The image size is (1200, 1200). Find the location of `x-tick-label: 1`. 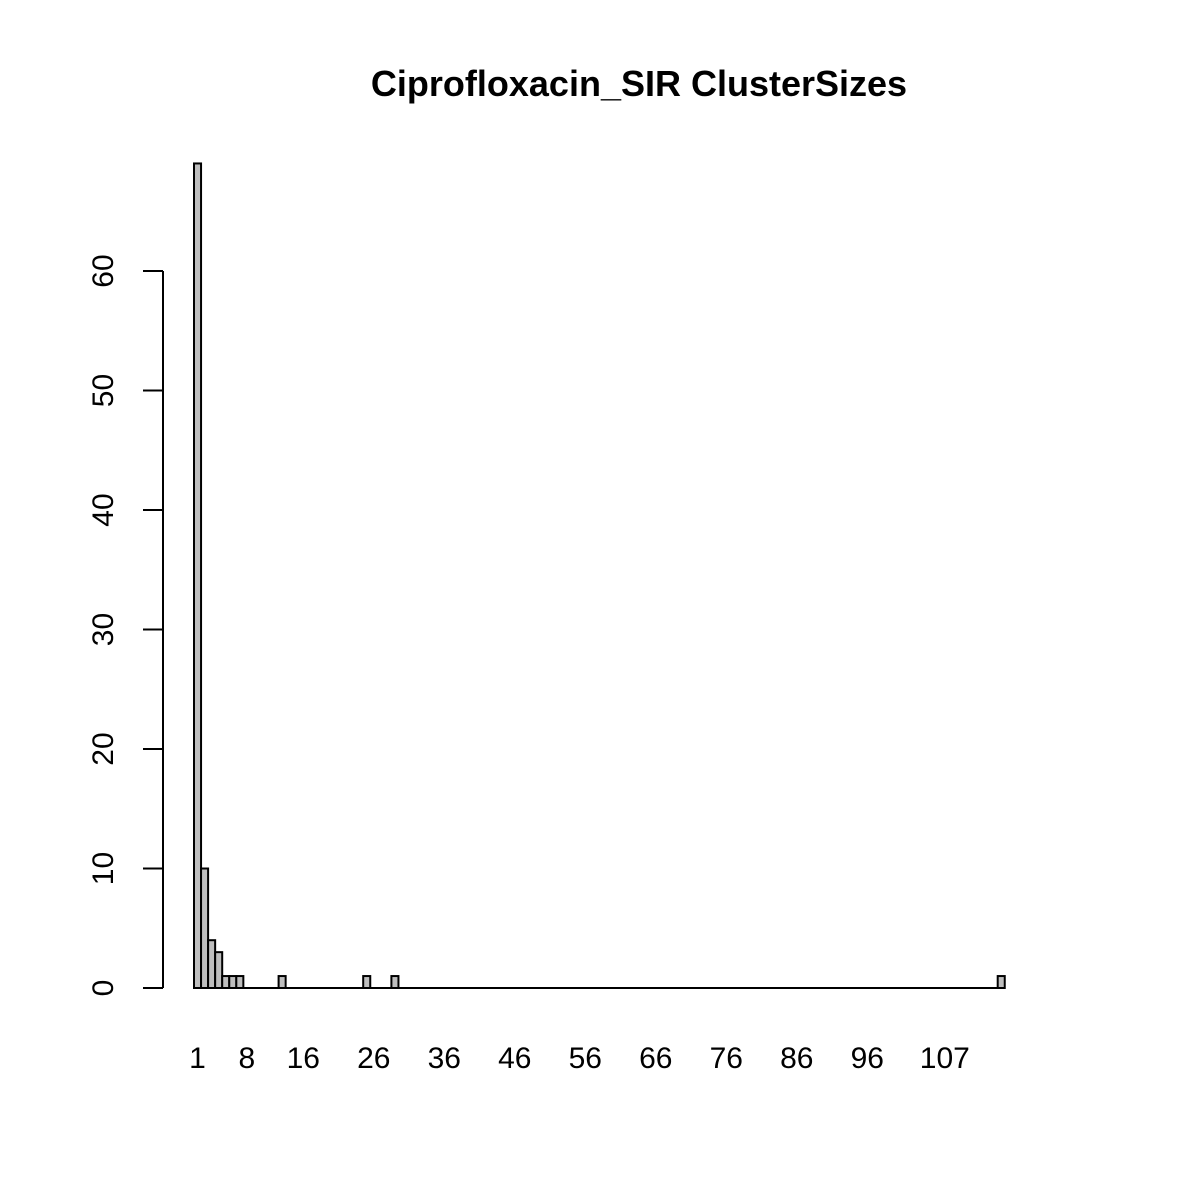

x-tick-label: 1 is located at coordinates (197, 1058).